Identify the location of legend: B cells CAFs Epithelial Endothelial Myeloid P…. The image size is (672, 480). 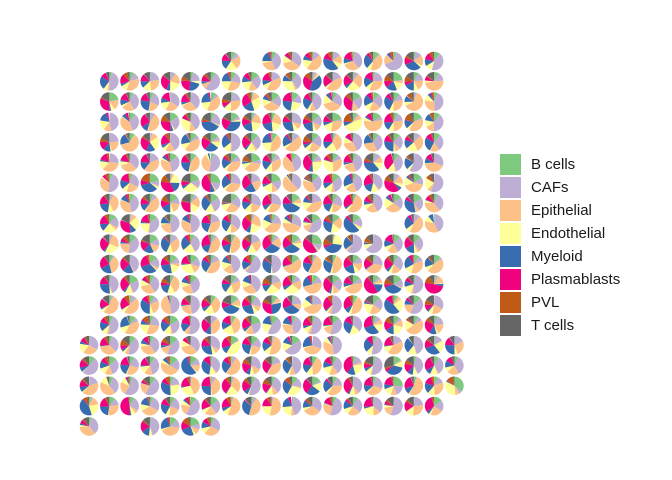
(560, 245).